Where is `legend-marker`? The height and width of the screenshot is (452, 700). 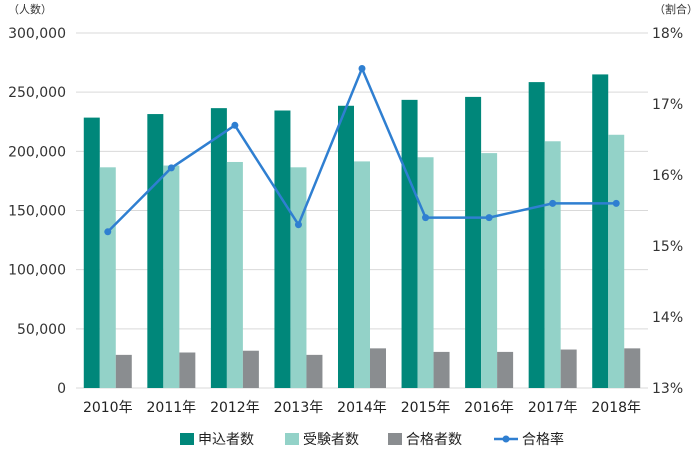 legend-marker is located at coordinates (506, 439).